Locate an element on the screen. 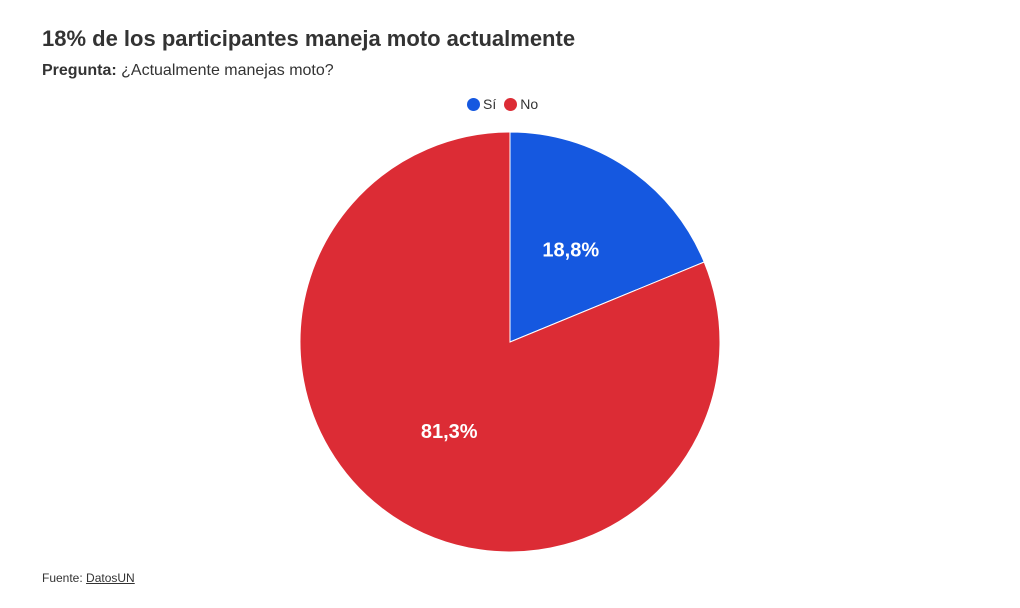 The width and height of the screenshot is (1020, 608). question-label: Pregunta: is located at coordinates (79, 70).